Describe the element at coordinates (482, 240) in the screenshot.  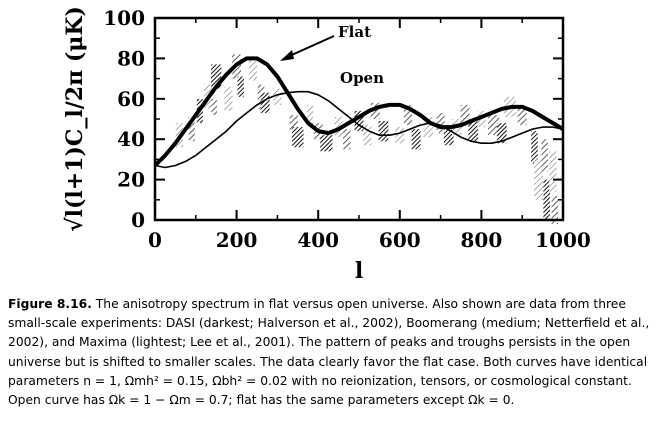
I see `x-tick-label: 800` at that location.